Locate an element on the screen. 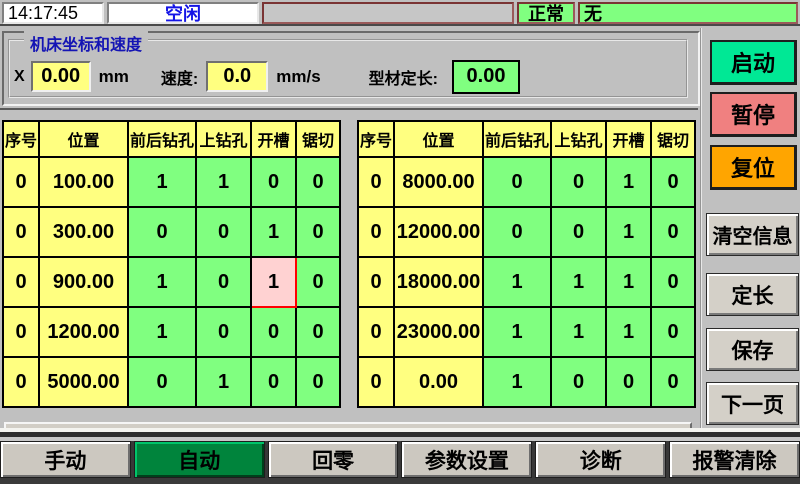 The height and width of the screenshot is (484, 800). bottom-divider-light is located at coordinates (400, 430).